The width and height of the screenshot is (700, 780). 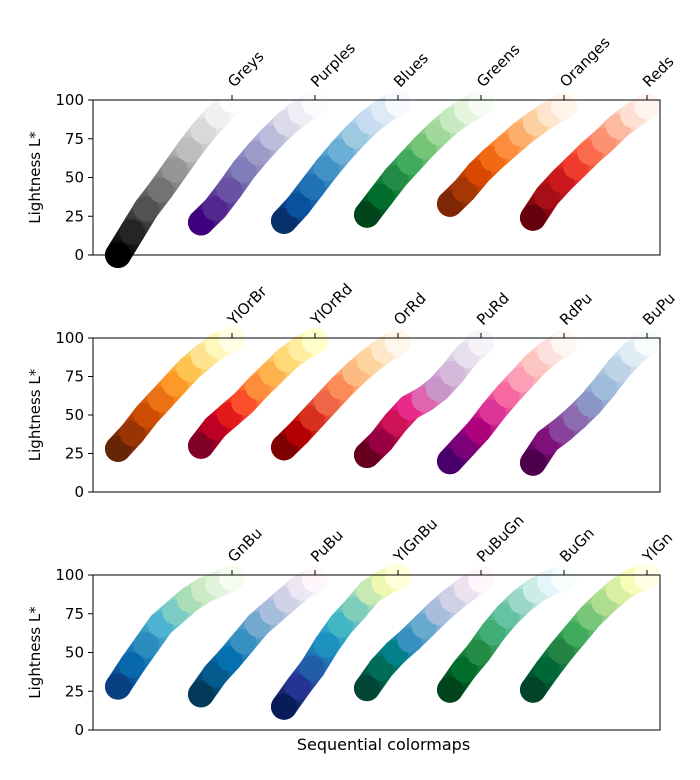 What do you see at coordinates (411, 70) in the screenshot?
I see `x-tick-label: Blues` at bounding box center [411, 70].